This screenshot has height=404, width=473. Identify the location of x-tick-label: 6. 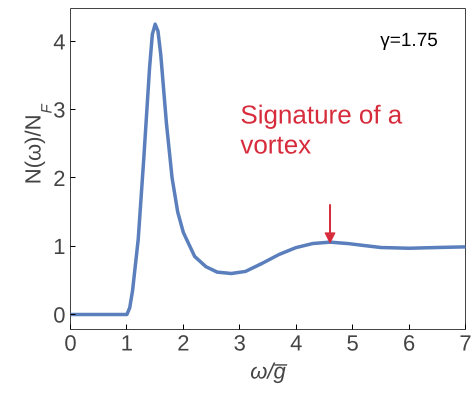
(409, 343).